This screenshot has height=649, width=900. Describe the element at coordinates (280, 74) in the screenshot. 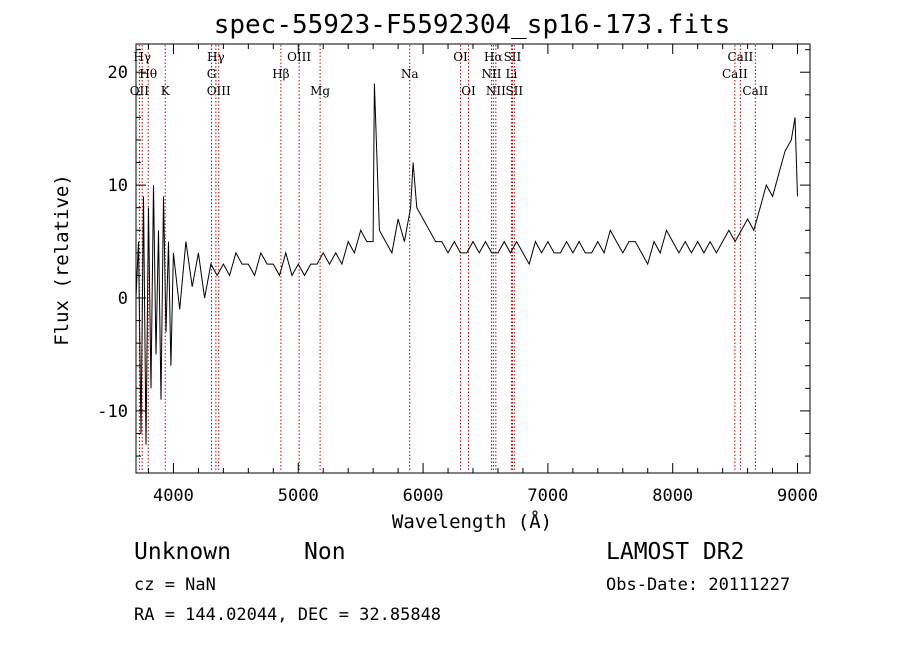

I see `line-marker-label: Hβ` at that location.